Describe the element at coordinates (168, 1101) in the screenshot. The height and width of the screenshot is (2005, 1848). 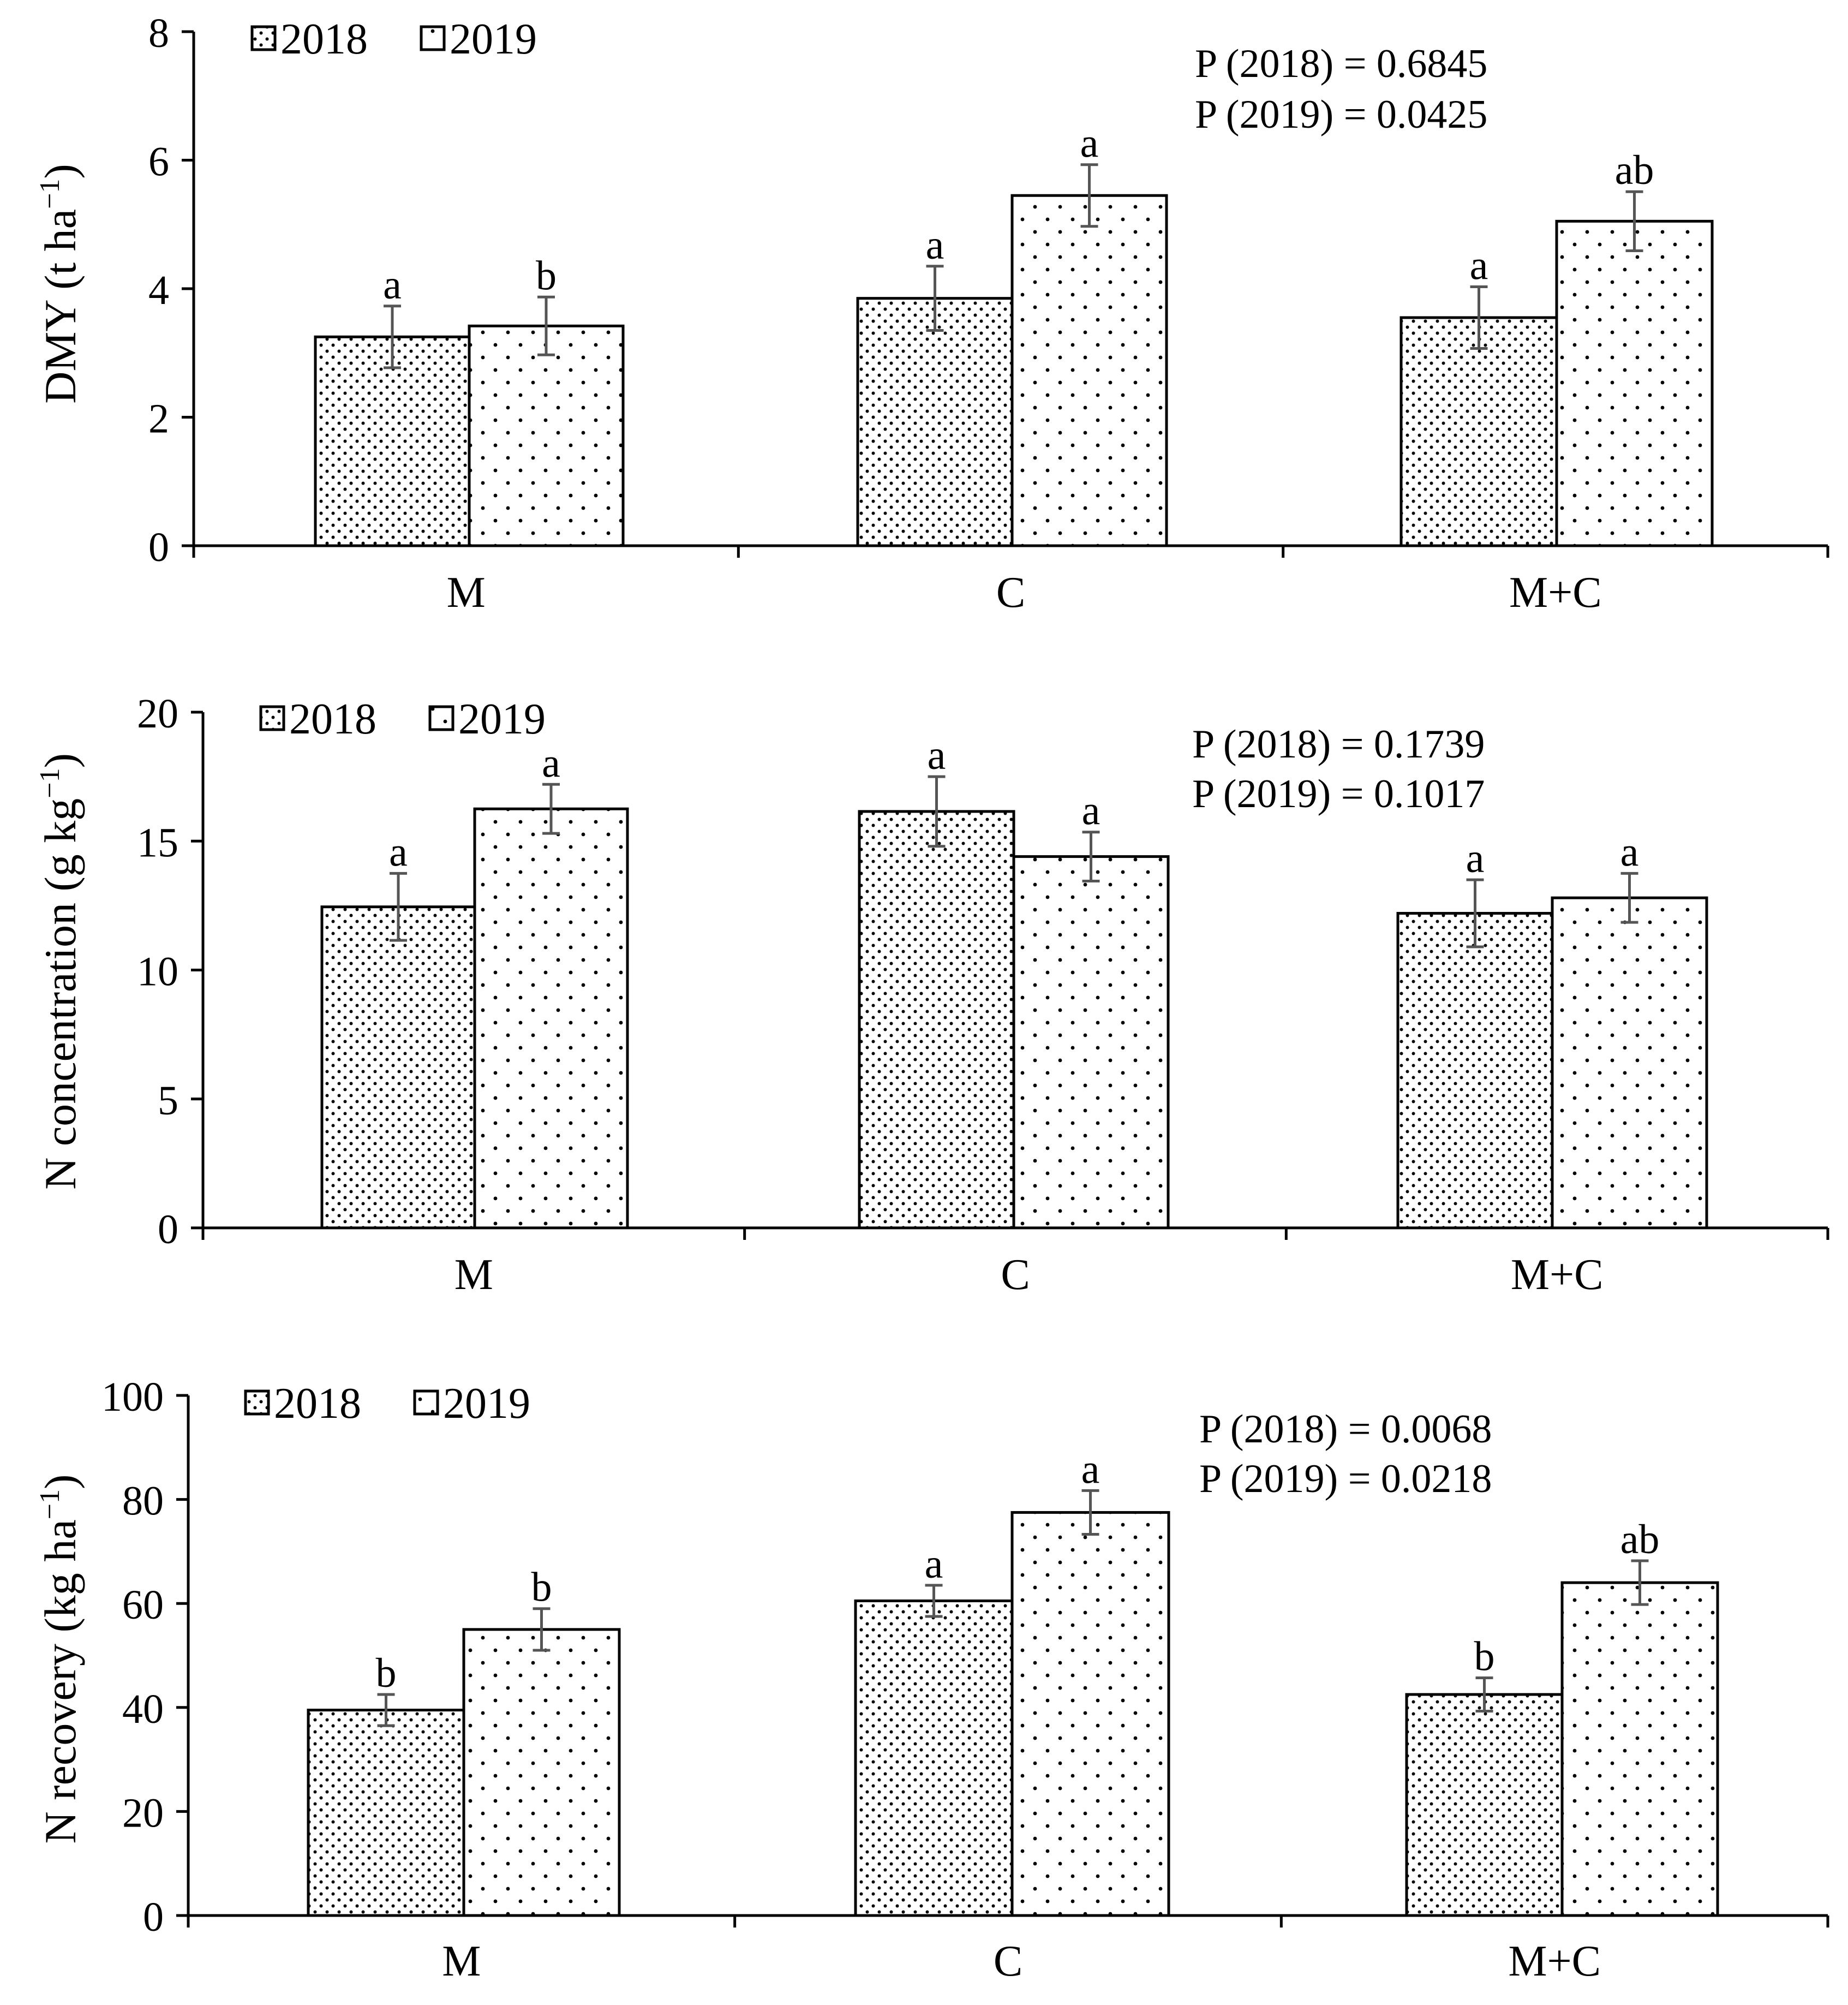
I see `y-tick-label: 5` at that location.